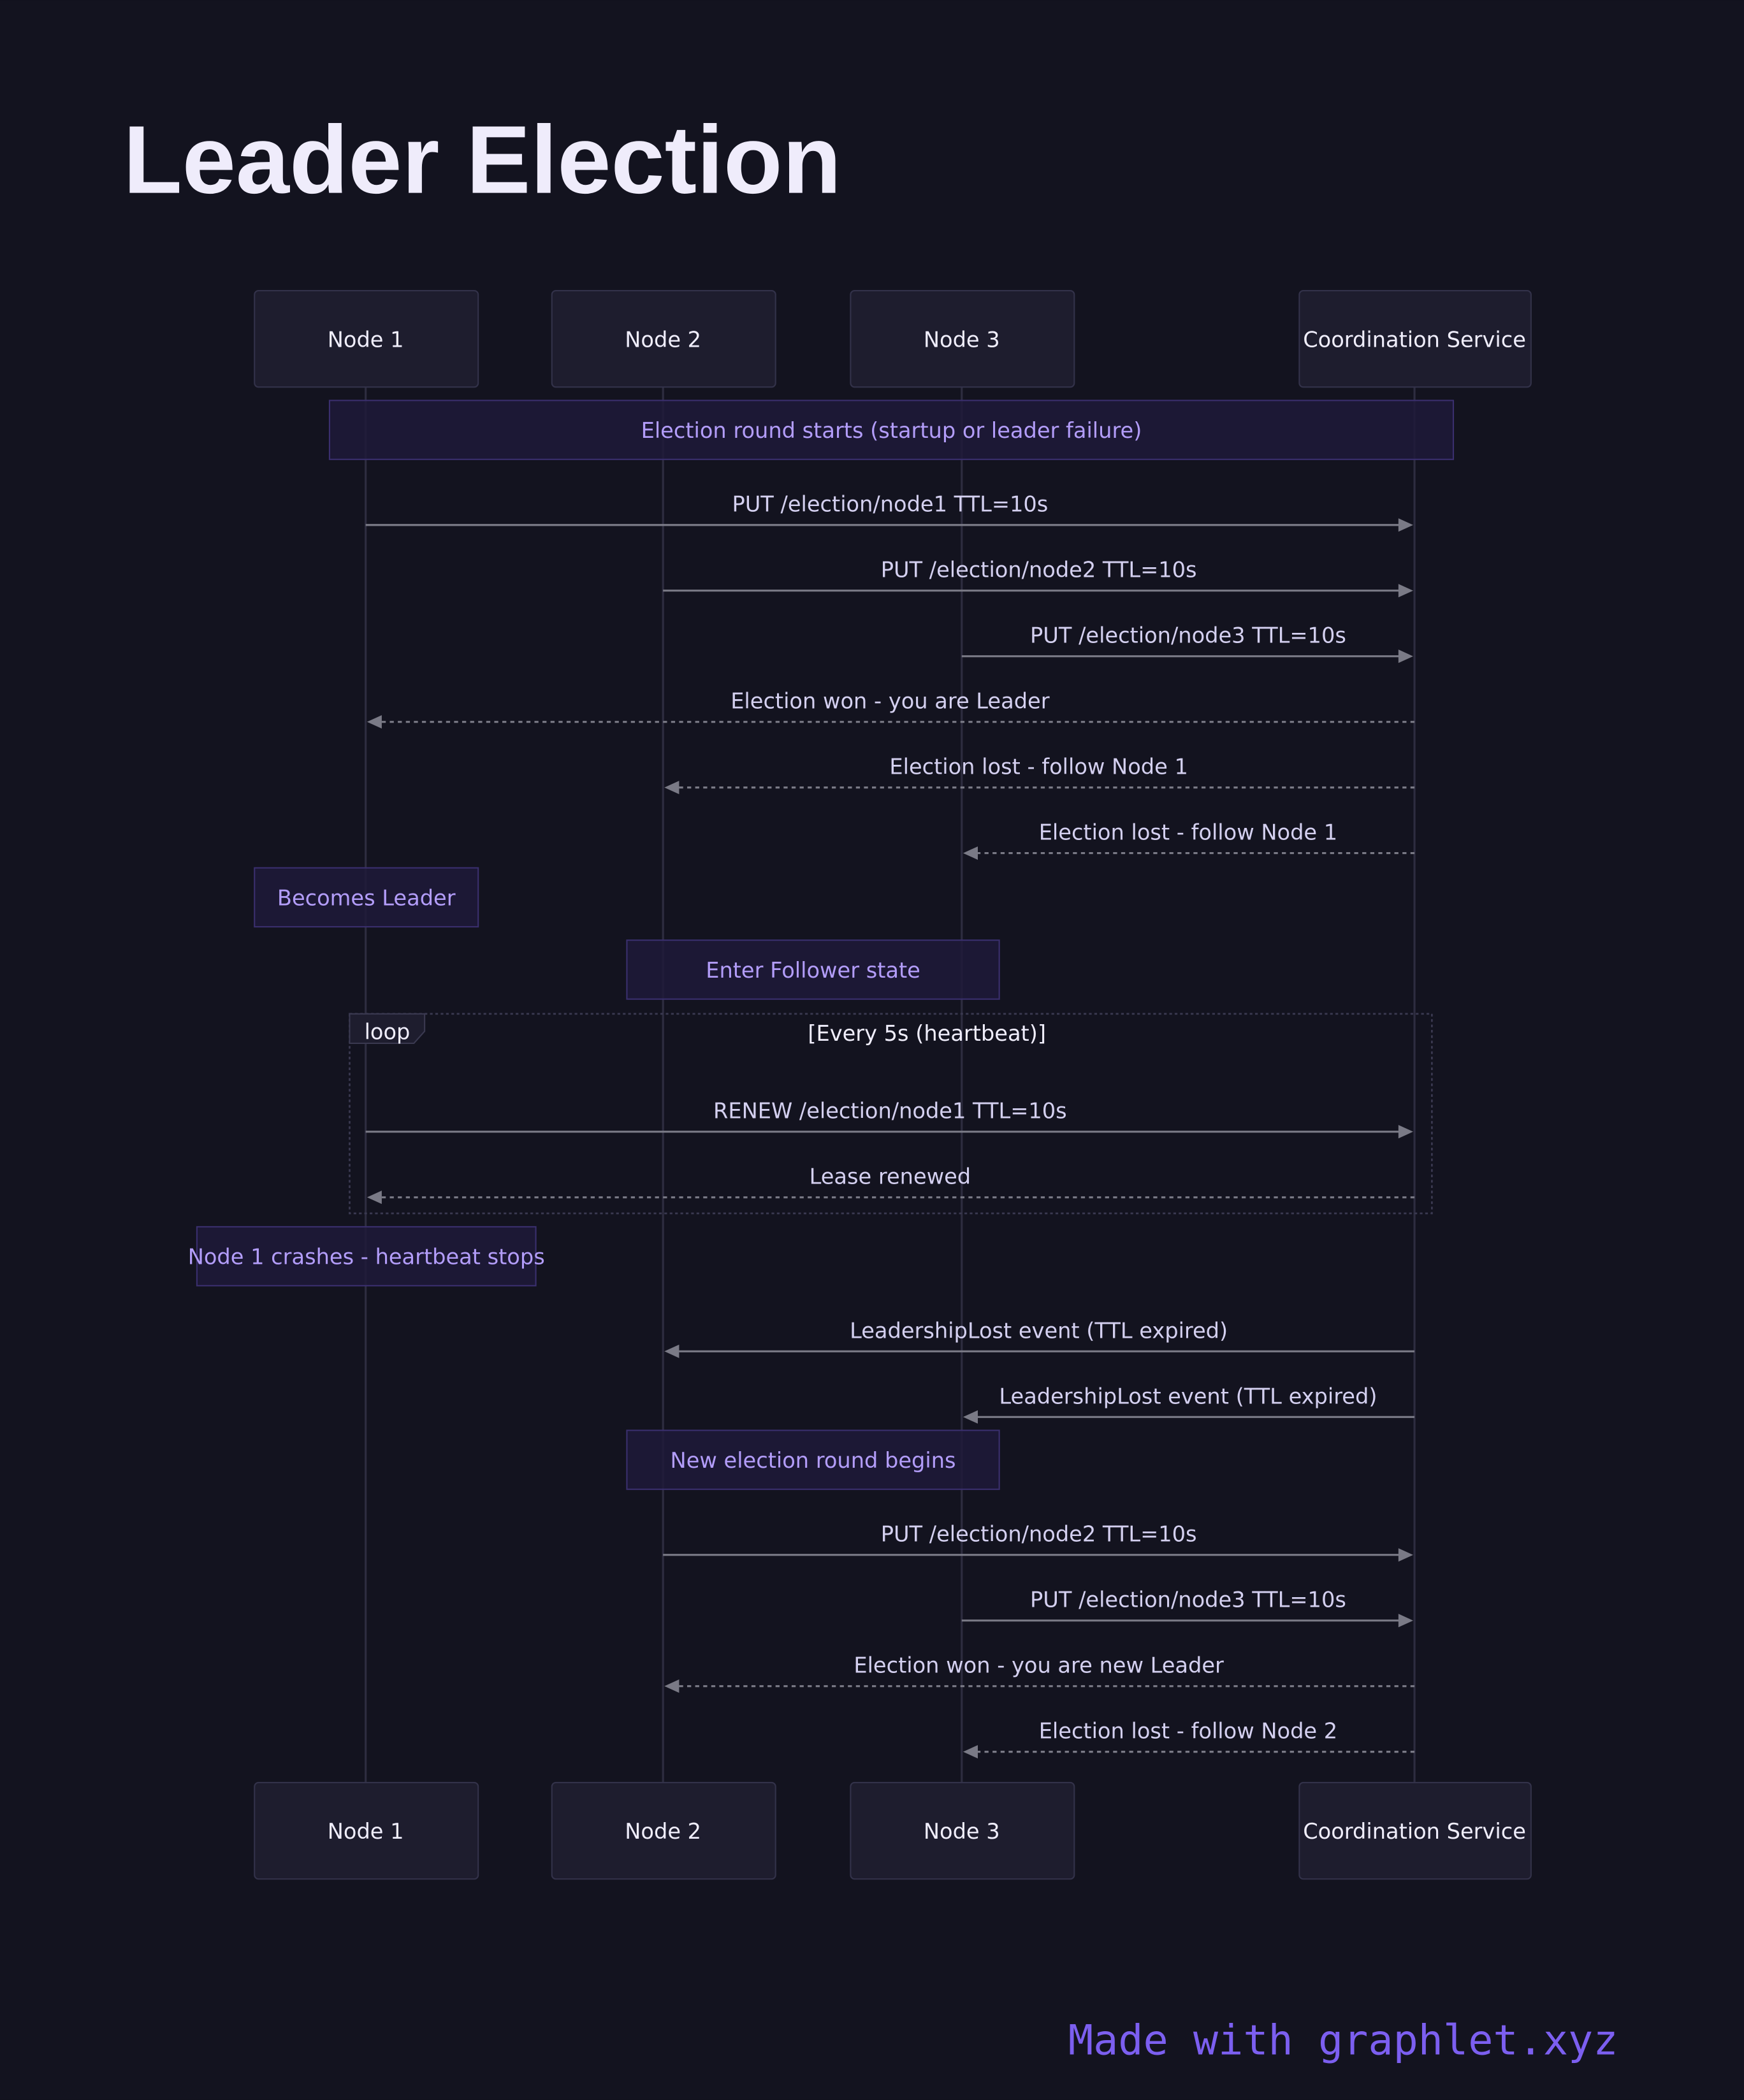  I want to click on participant-box-top: Coordination Service, so click(1415, 338).